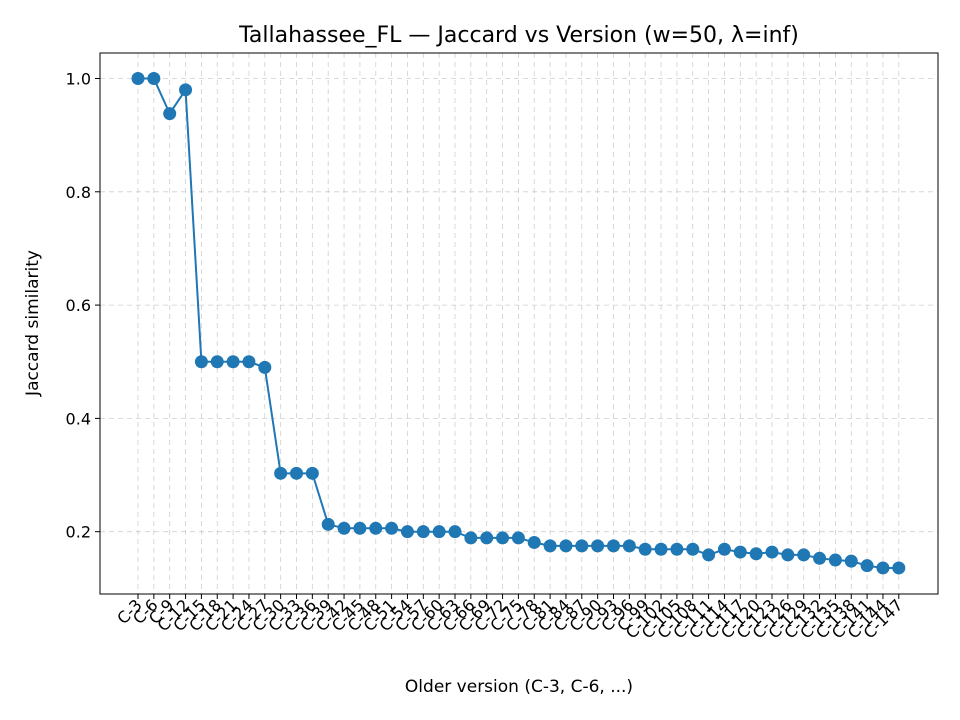  What do you see at coordinates (33, 323) in the screenshot?
I see `y-axis-label: Jaccard similarity` at bounding box center [33, 323].